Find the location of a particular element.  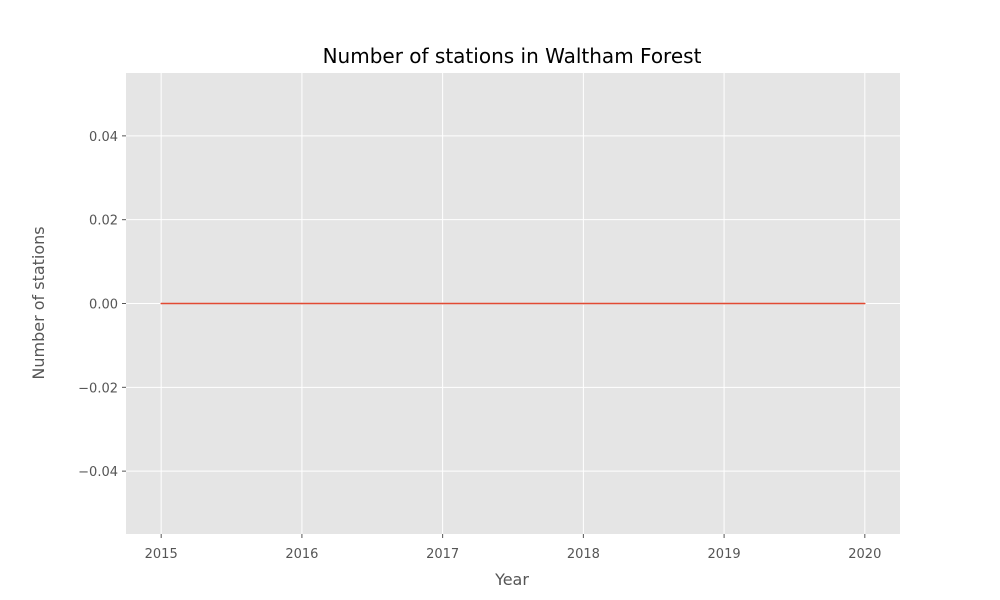

y-axis-label: Number of stations is located at coordinates (38, 302).